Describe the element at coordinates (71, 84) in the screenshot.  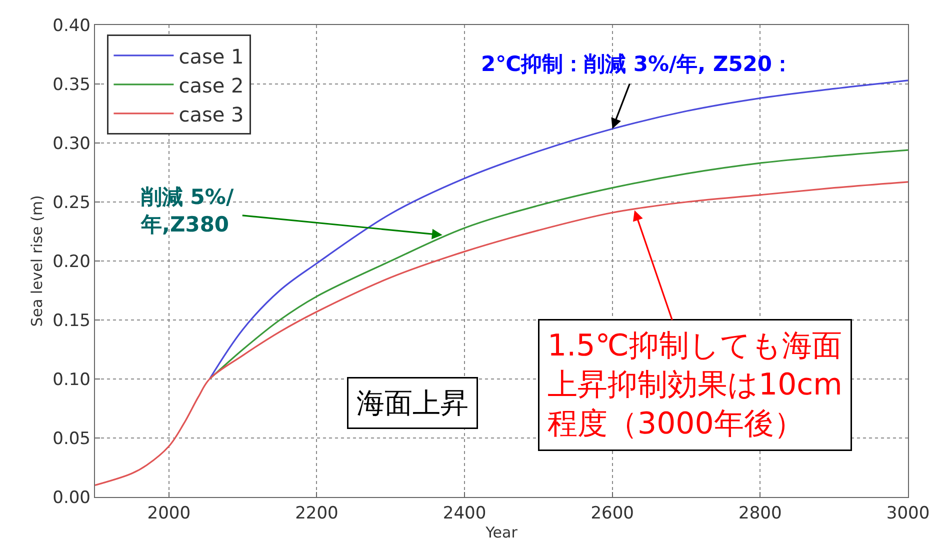
I see `y-tick-label: 0.35` at that location.